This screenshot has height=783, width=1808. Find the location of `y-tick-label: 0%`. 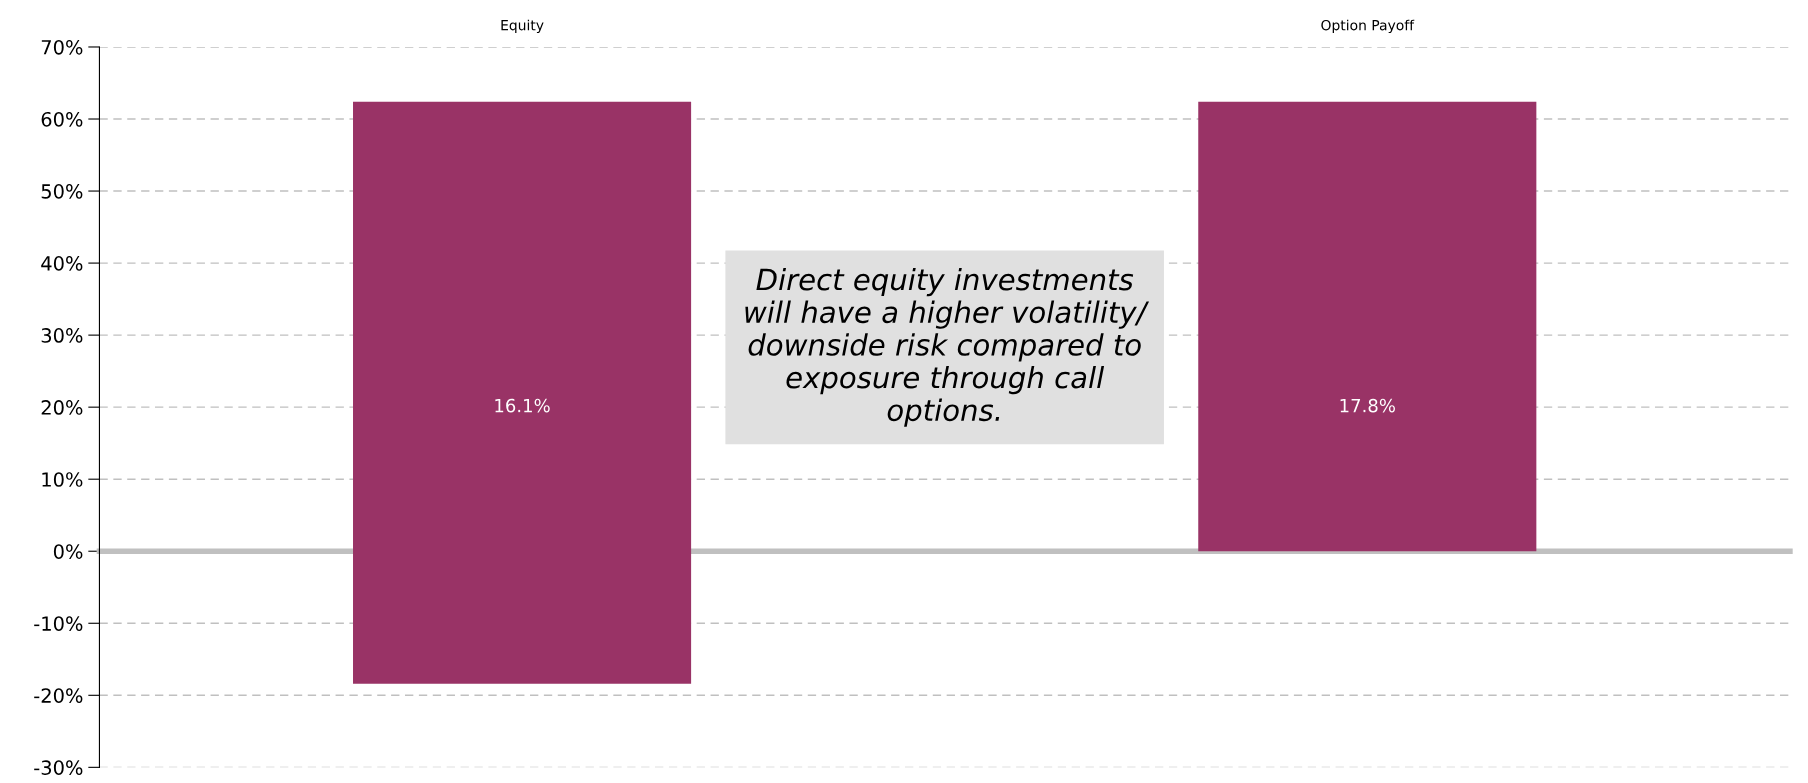

y-tick-label: 0% is located at coordinates (68, 551).